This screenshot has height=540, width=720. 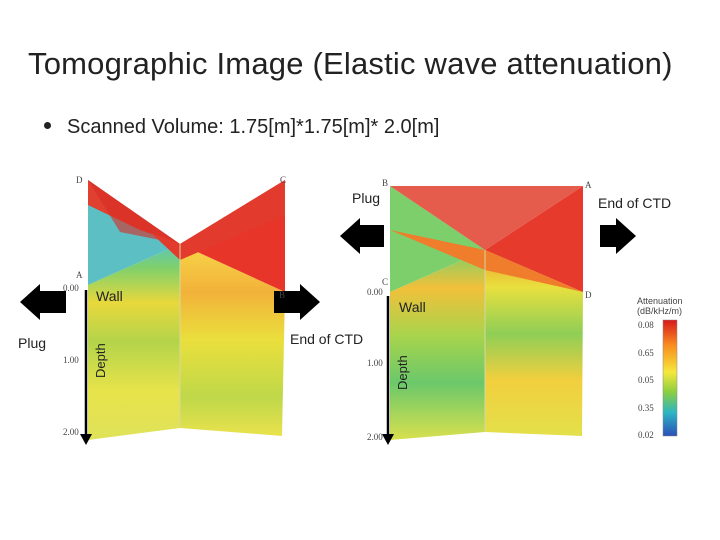 What do you see at coordinates (282, 295) in the screenshot?
I see `left-corner-b: B` at bounding box center [282, 295].